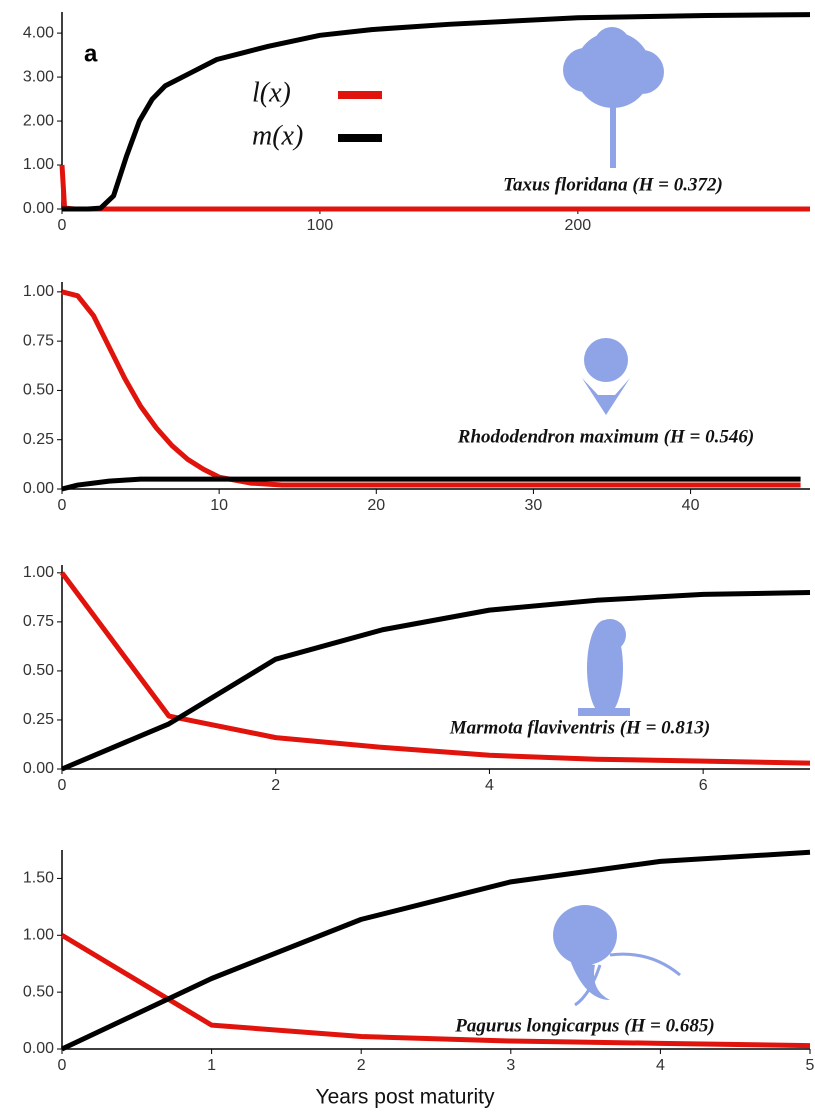 The height and width of the screenshot is (1117, 815). What do you see at coordinates (613, 97) in the screenshot?
I see `tree-icon` at bounding box center [613, 97].